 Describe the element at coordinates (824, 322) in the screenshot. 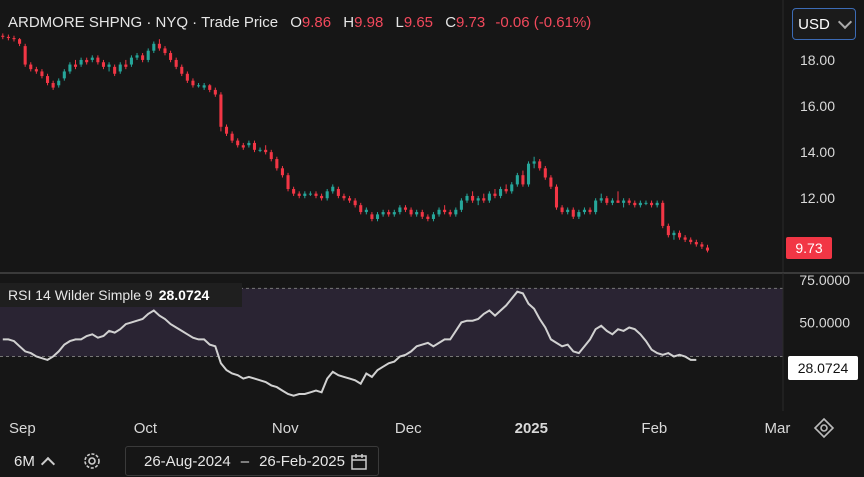

I see `rsi-tick-label: 50.0000` at that location.